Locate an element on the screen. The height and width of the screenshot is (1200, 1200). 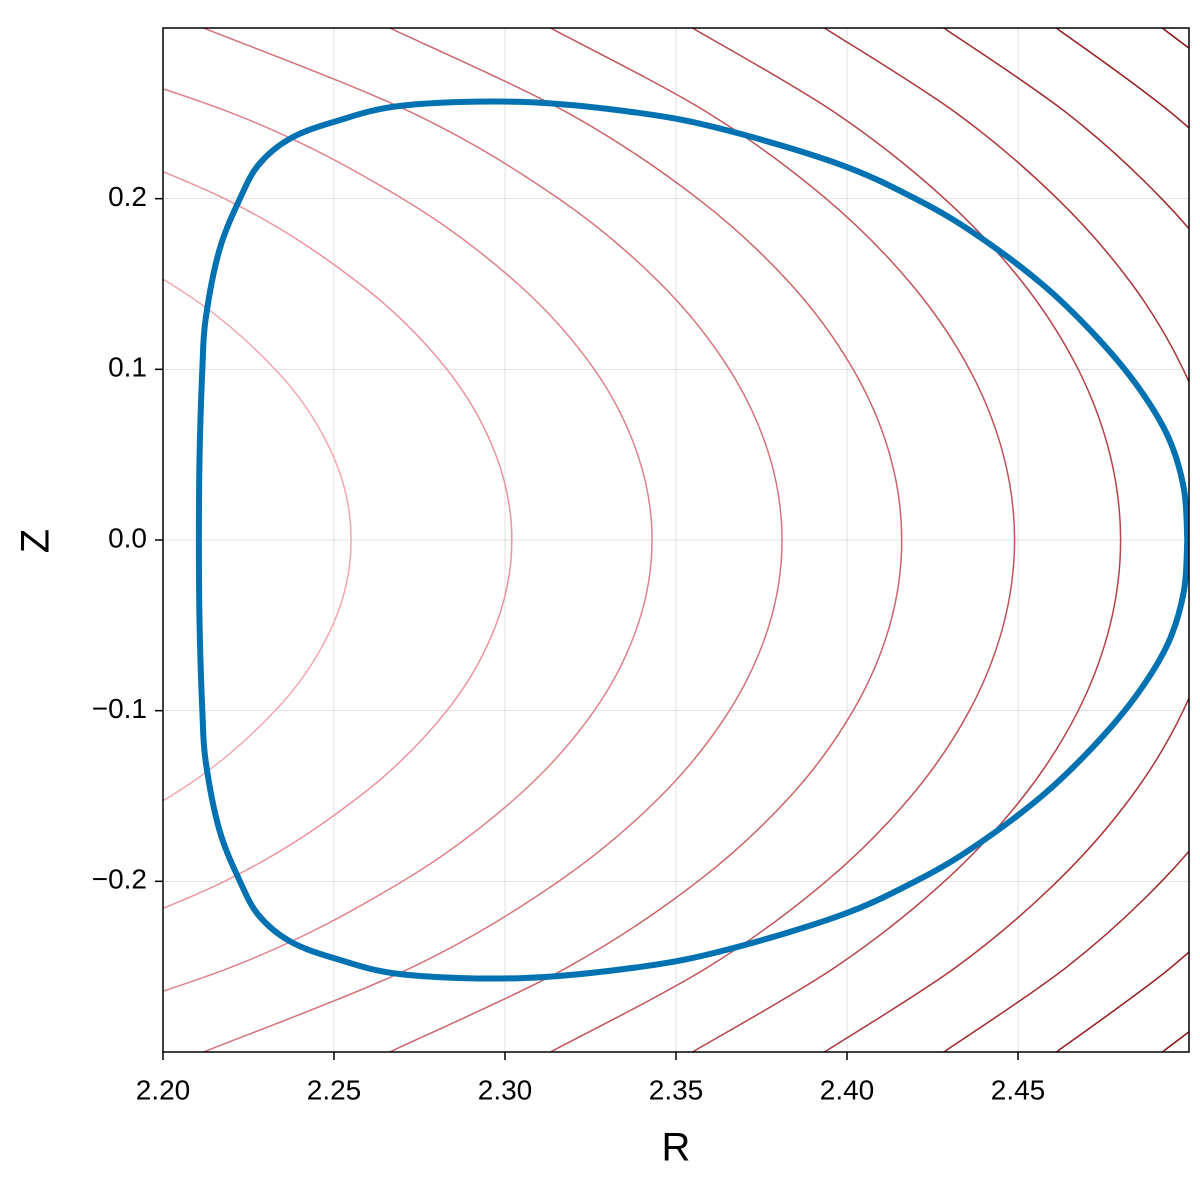
y-tick-label: 0.0 is located at coordinates (127, 537).